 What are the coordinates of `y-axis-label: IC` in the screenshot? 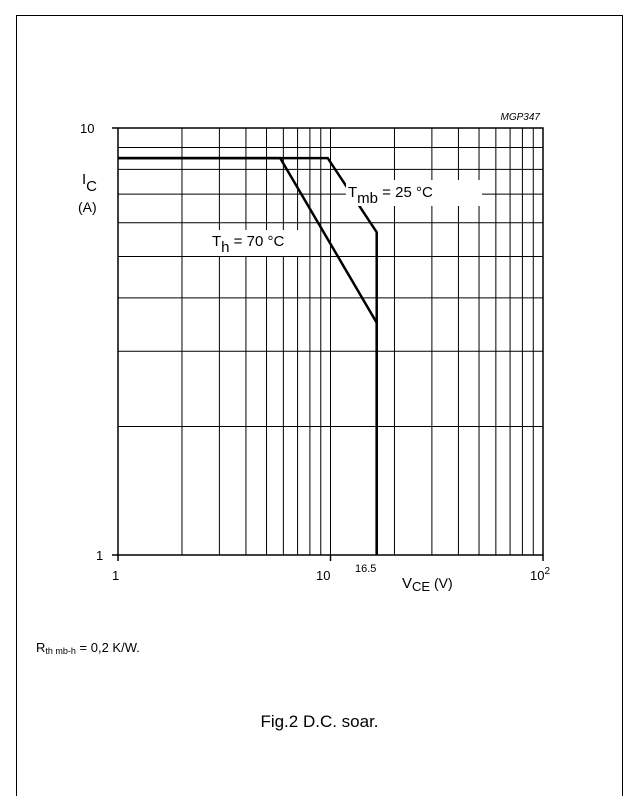 It's located at (89, 183).